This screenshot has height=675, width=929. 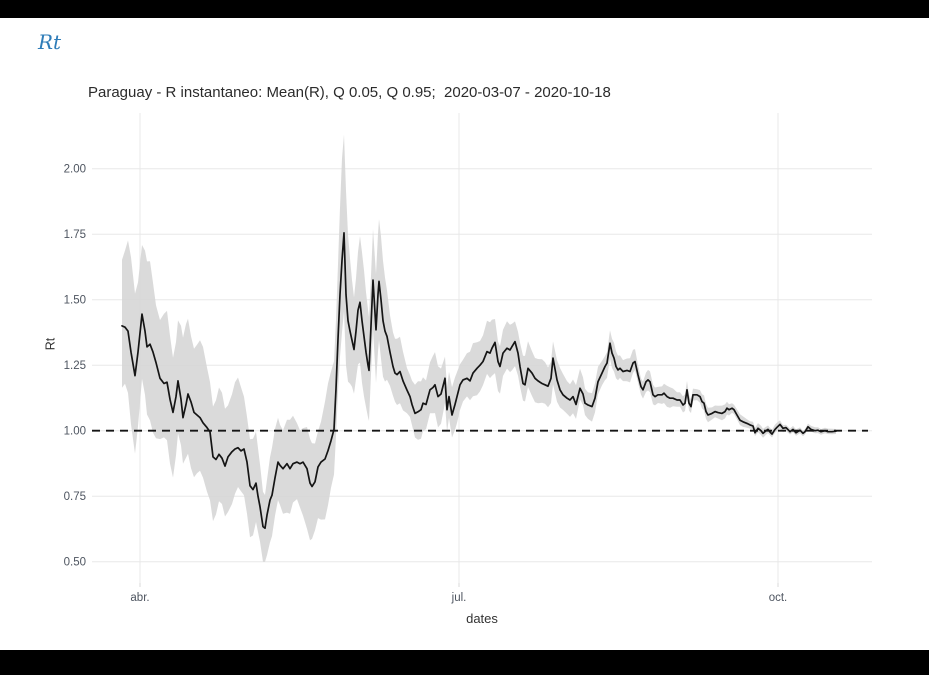 What do you see at coordinates (75, 432) in the screenshot?
I see `y-tick-label: 1.00` at bounding box center [75, 432].